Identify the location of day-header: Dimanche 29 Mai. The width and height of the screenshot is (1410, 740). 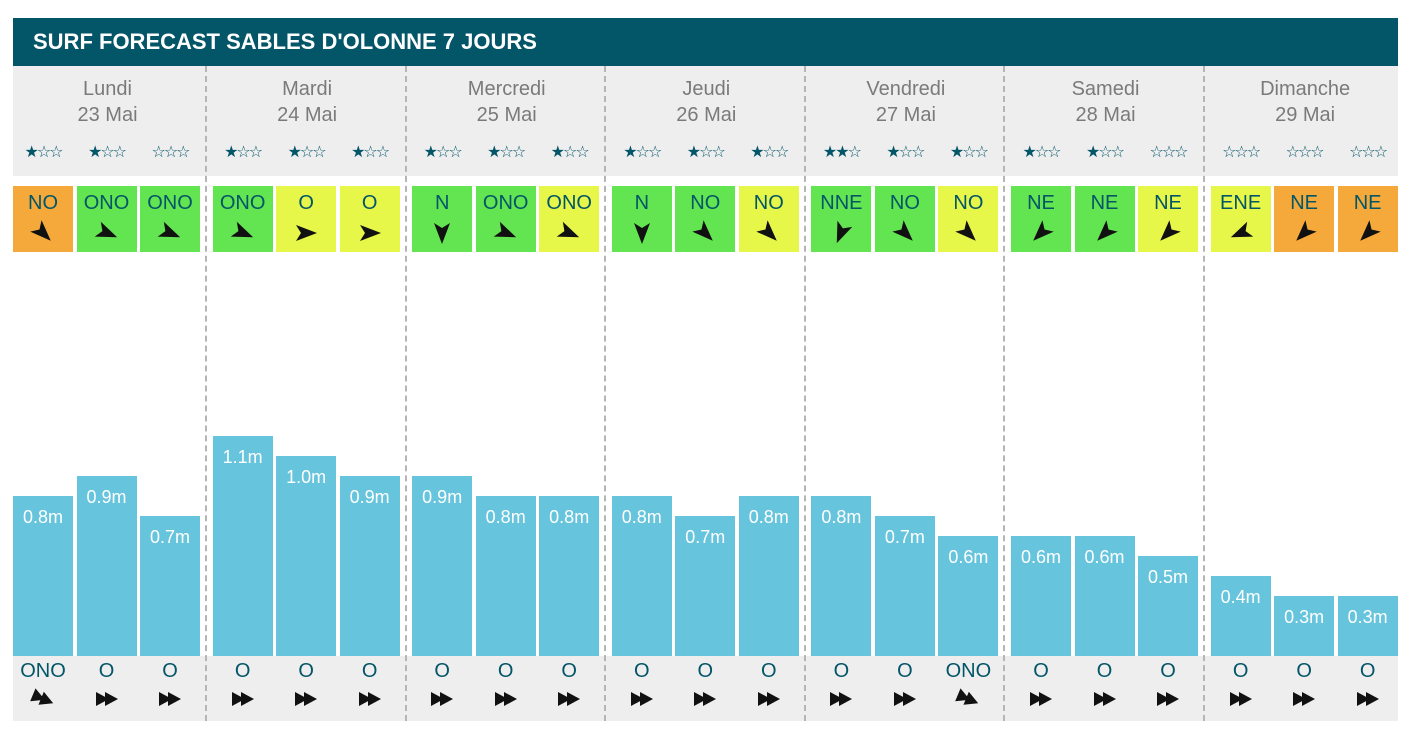
(1305, 121).